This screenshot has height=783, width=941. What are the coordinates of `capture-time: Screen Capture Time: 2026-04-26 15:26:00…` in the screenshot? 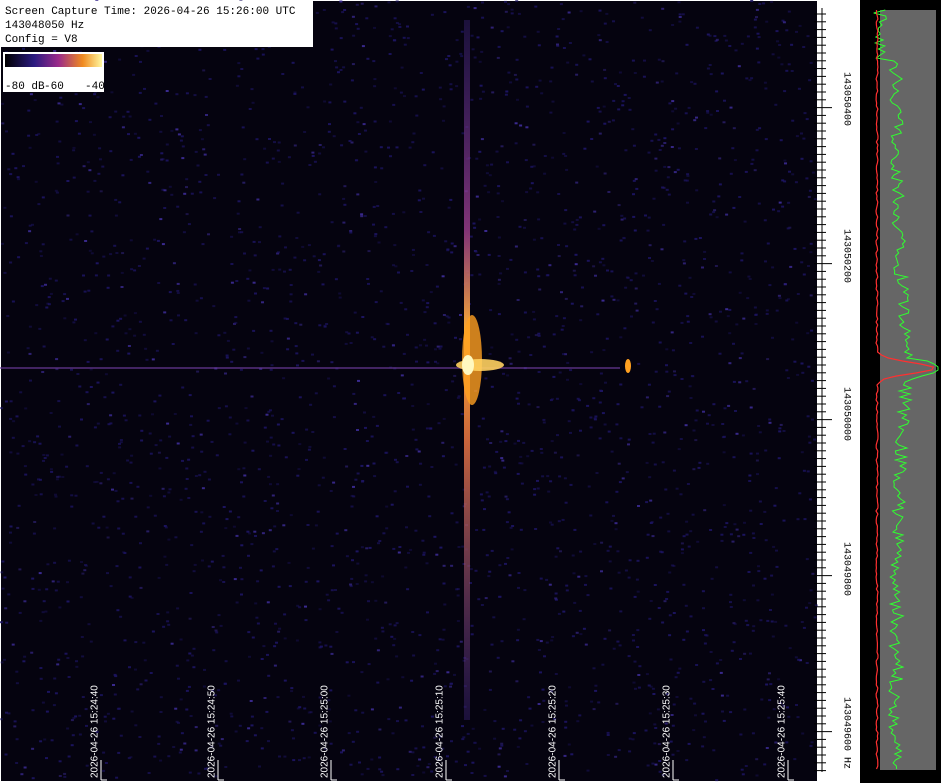 It's located at (150, 12).